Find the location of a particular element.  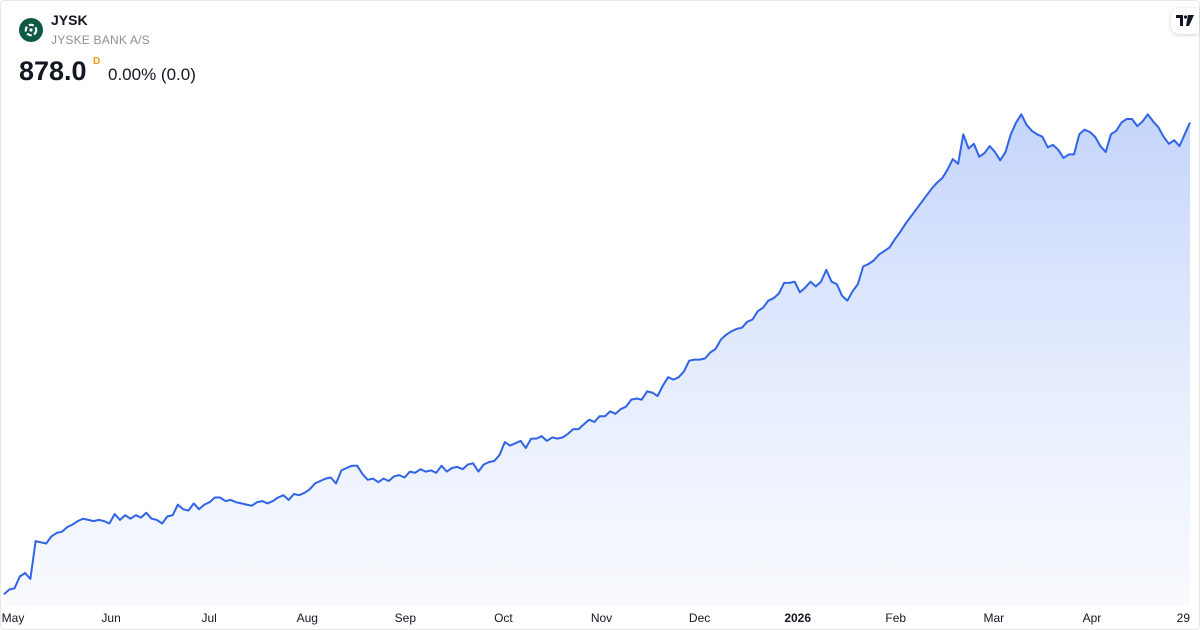

x-tick-label: Jun is located at coordinates (110, 618).